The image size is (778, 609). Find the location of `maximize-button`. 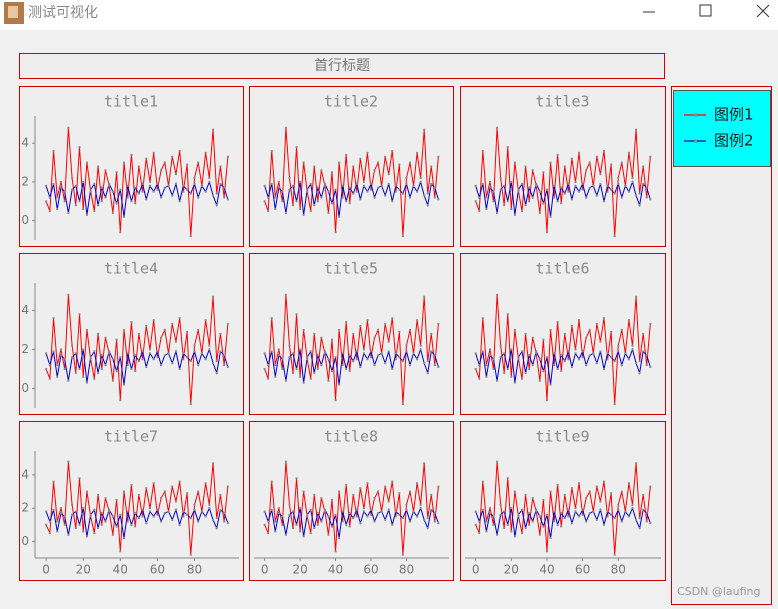

maximize-button is located at coordinates (705, 10).